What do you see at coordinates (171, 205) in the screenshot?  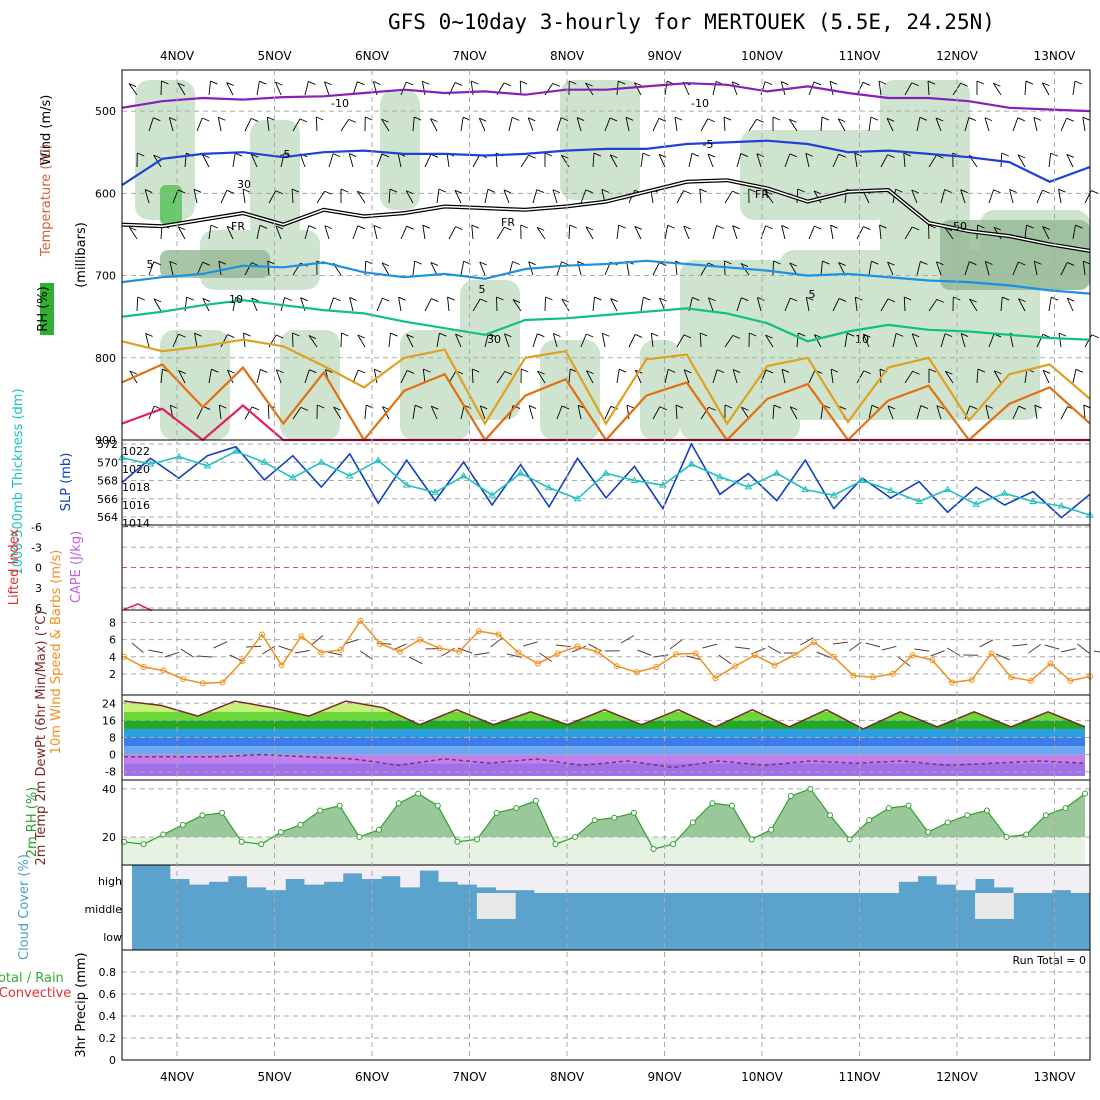 I see `rh-shade-blob` at bounding box center [171, 205].